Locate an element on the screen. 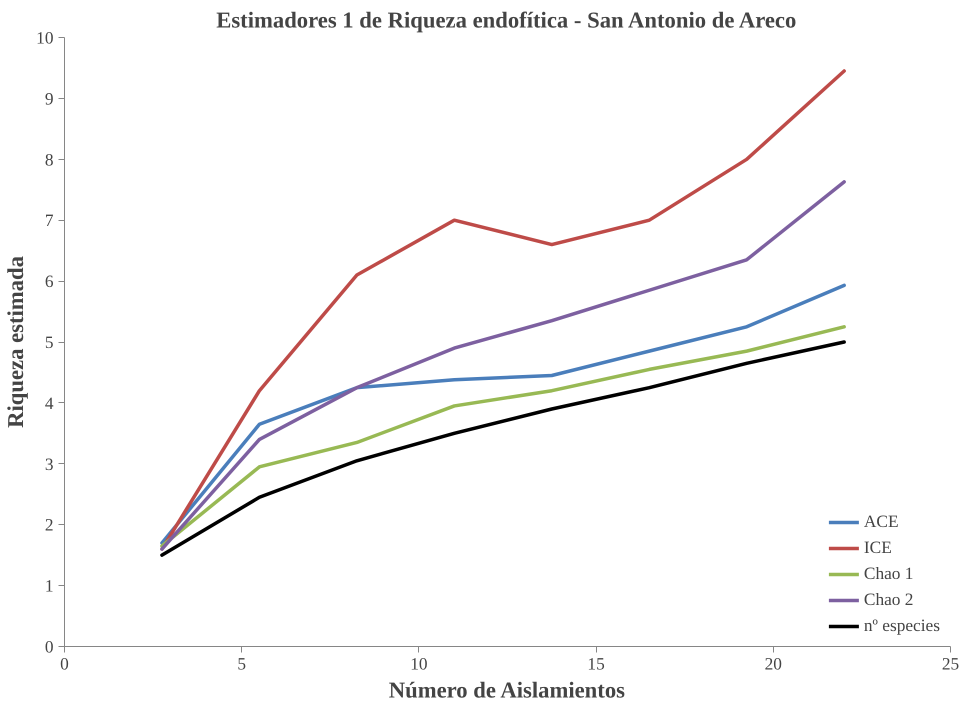 This screenshot has width=977, height=714. y-tick-label: 5 is located at coordinates (49, 342).